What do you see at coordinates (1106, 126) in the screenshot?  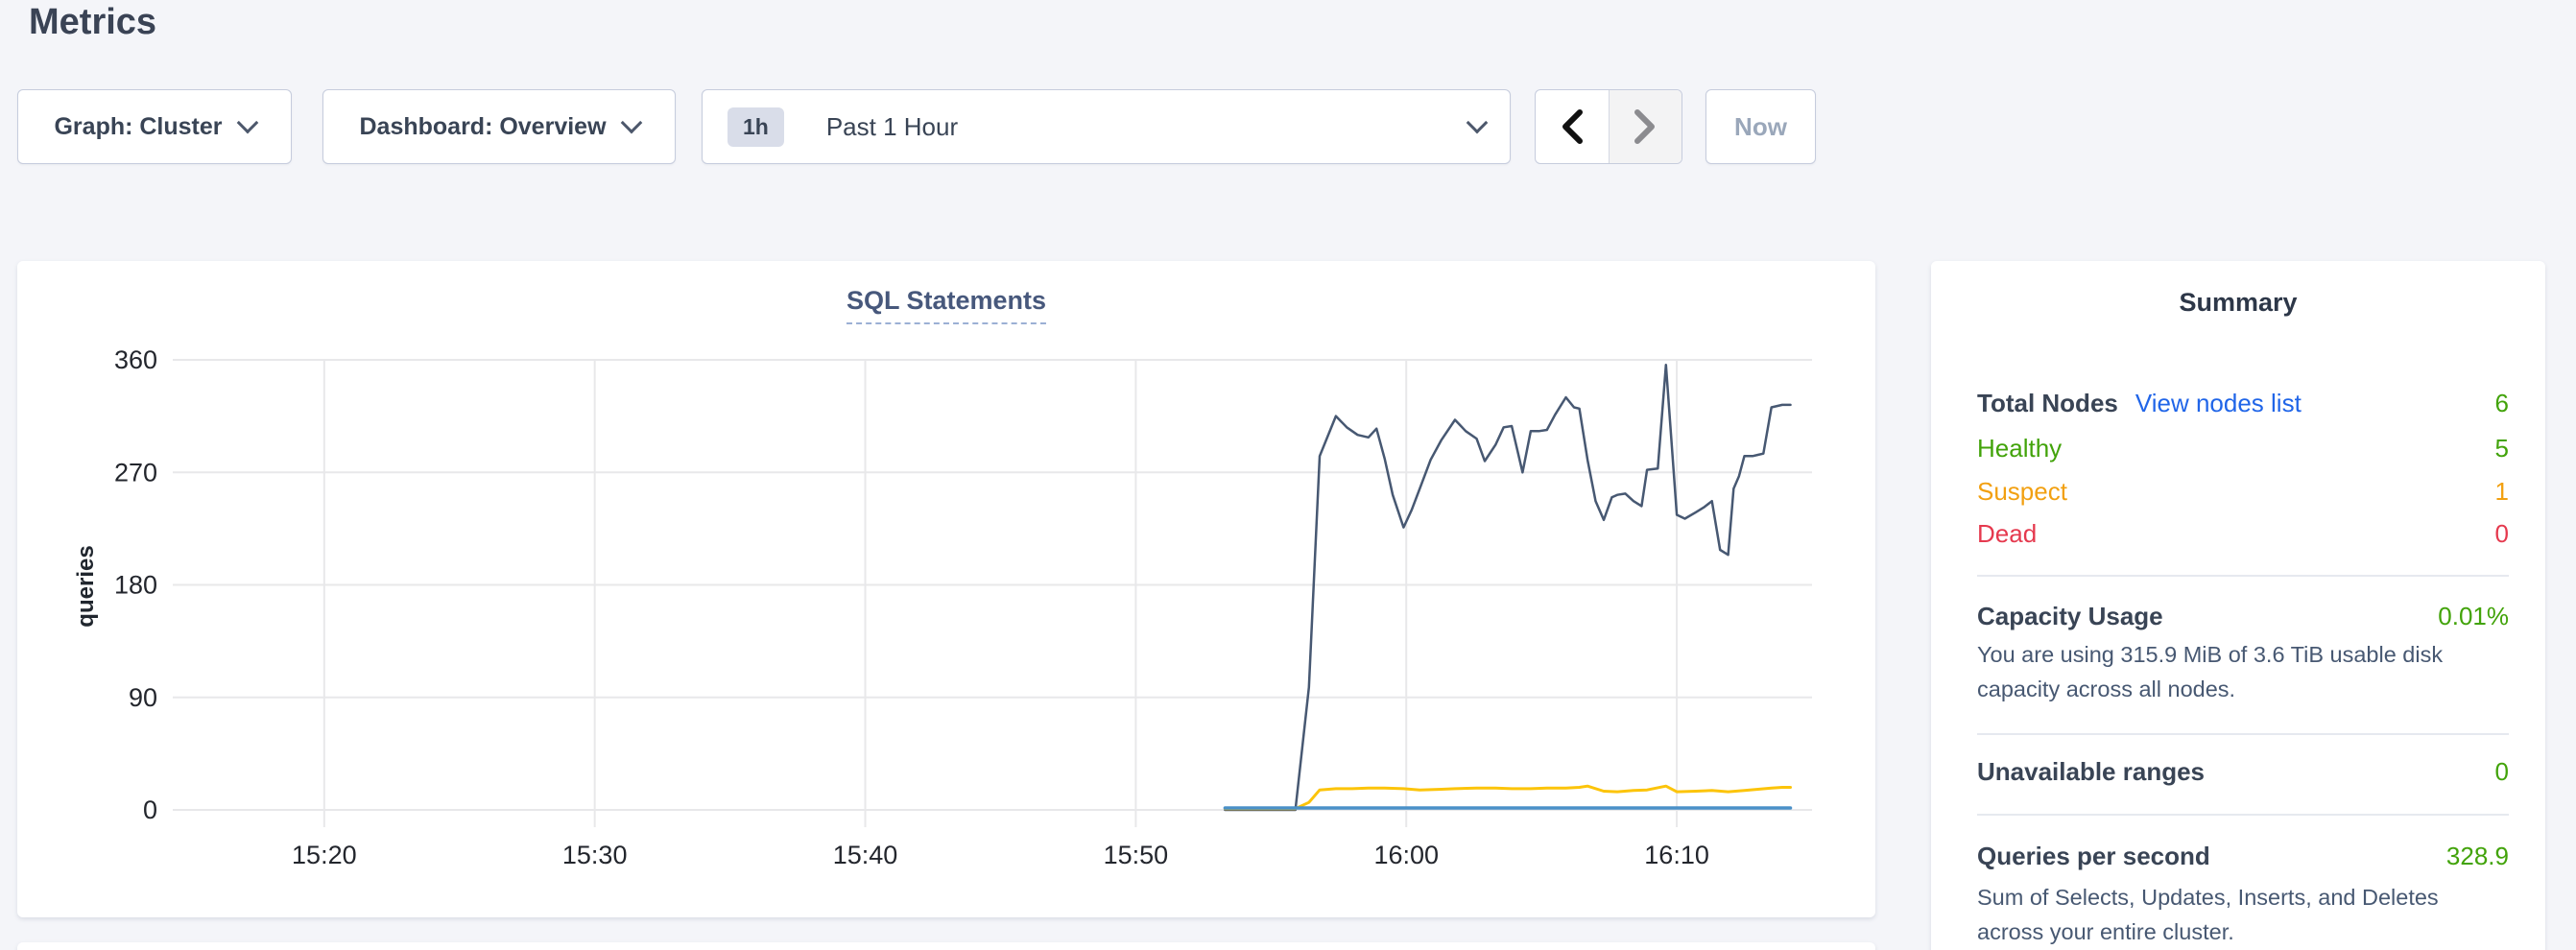 I see `time-range-selector: 1h Past 1 Hour` at bounding box center [1106, 126].